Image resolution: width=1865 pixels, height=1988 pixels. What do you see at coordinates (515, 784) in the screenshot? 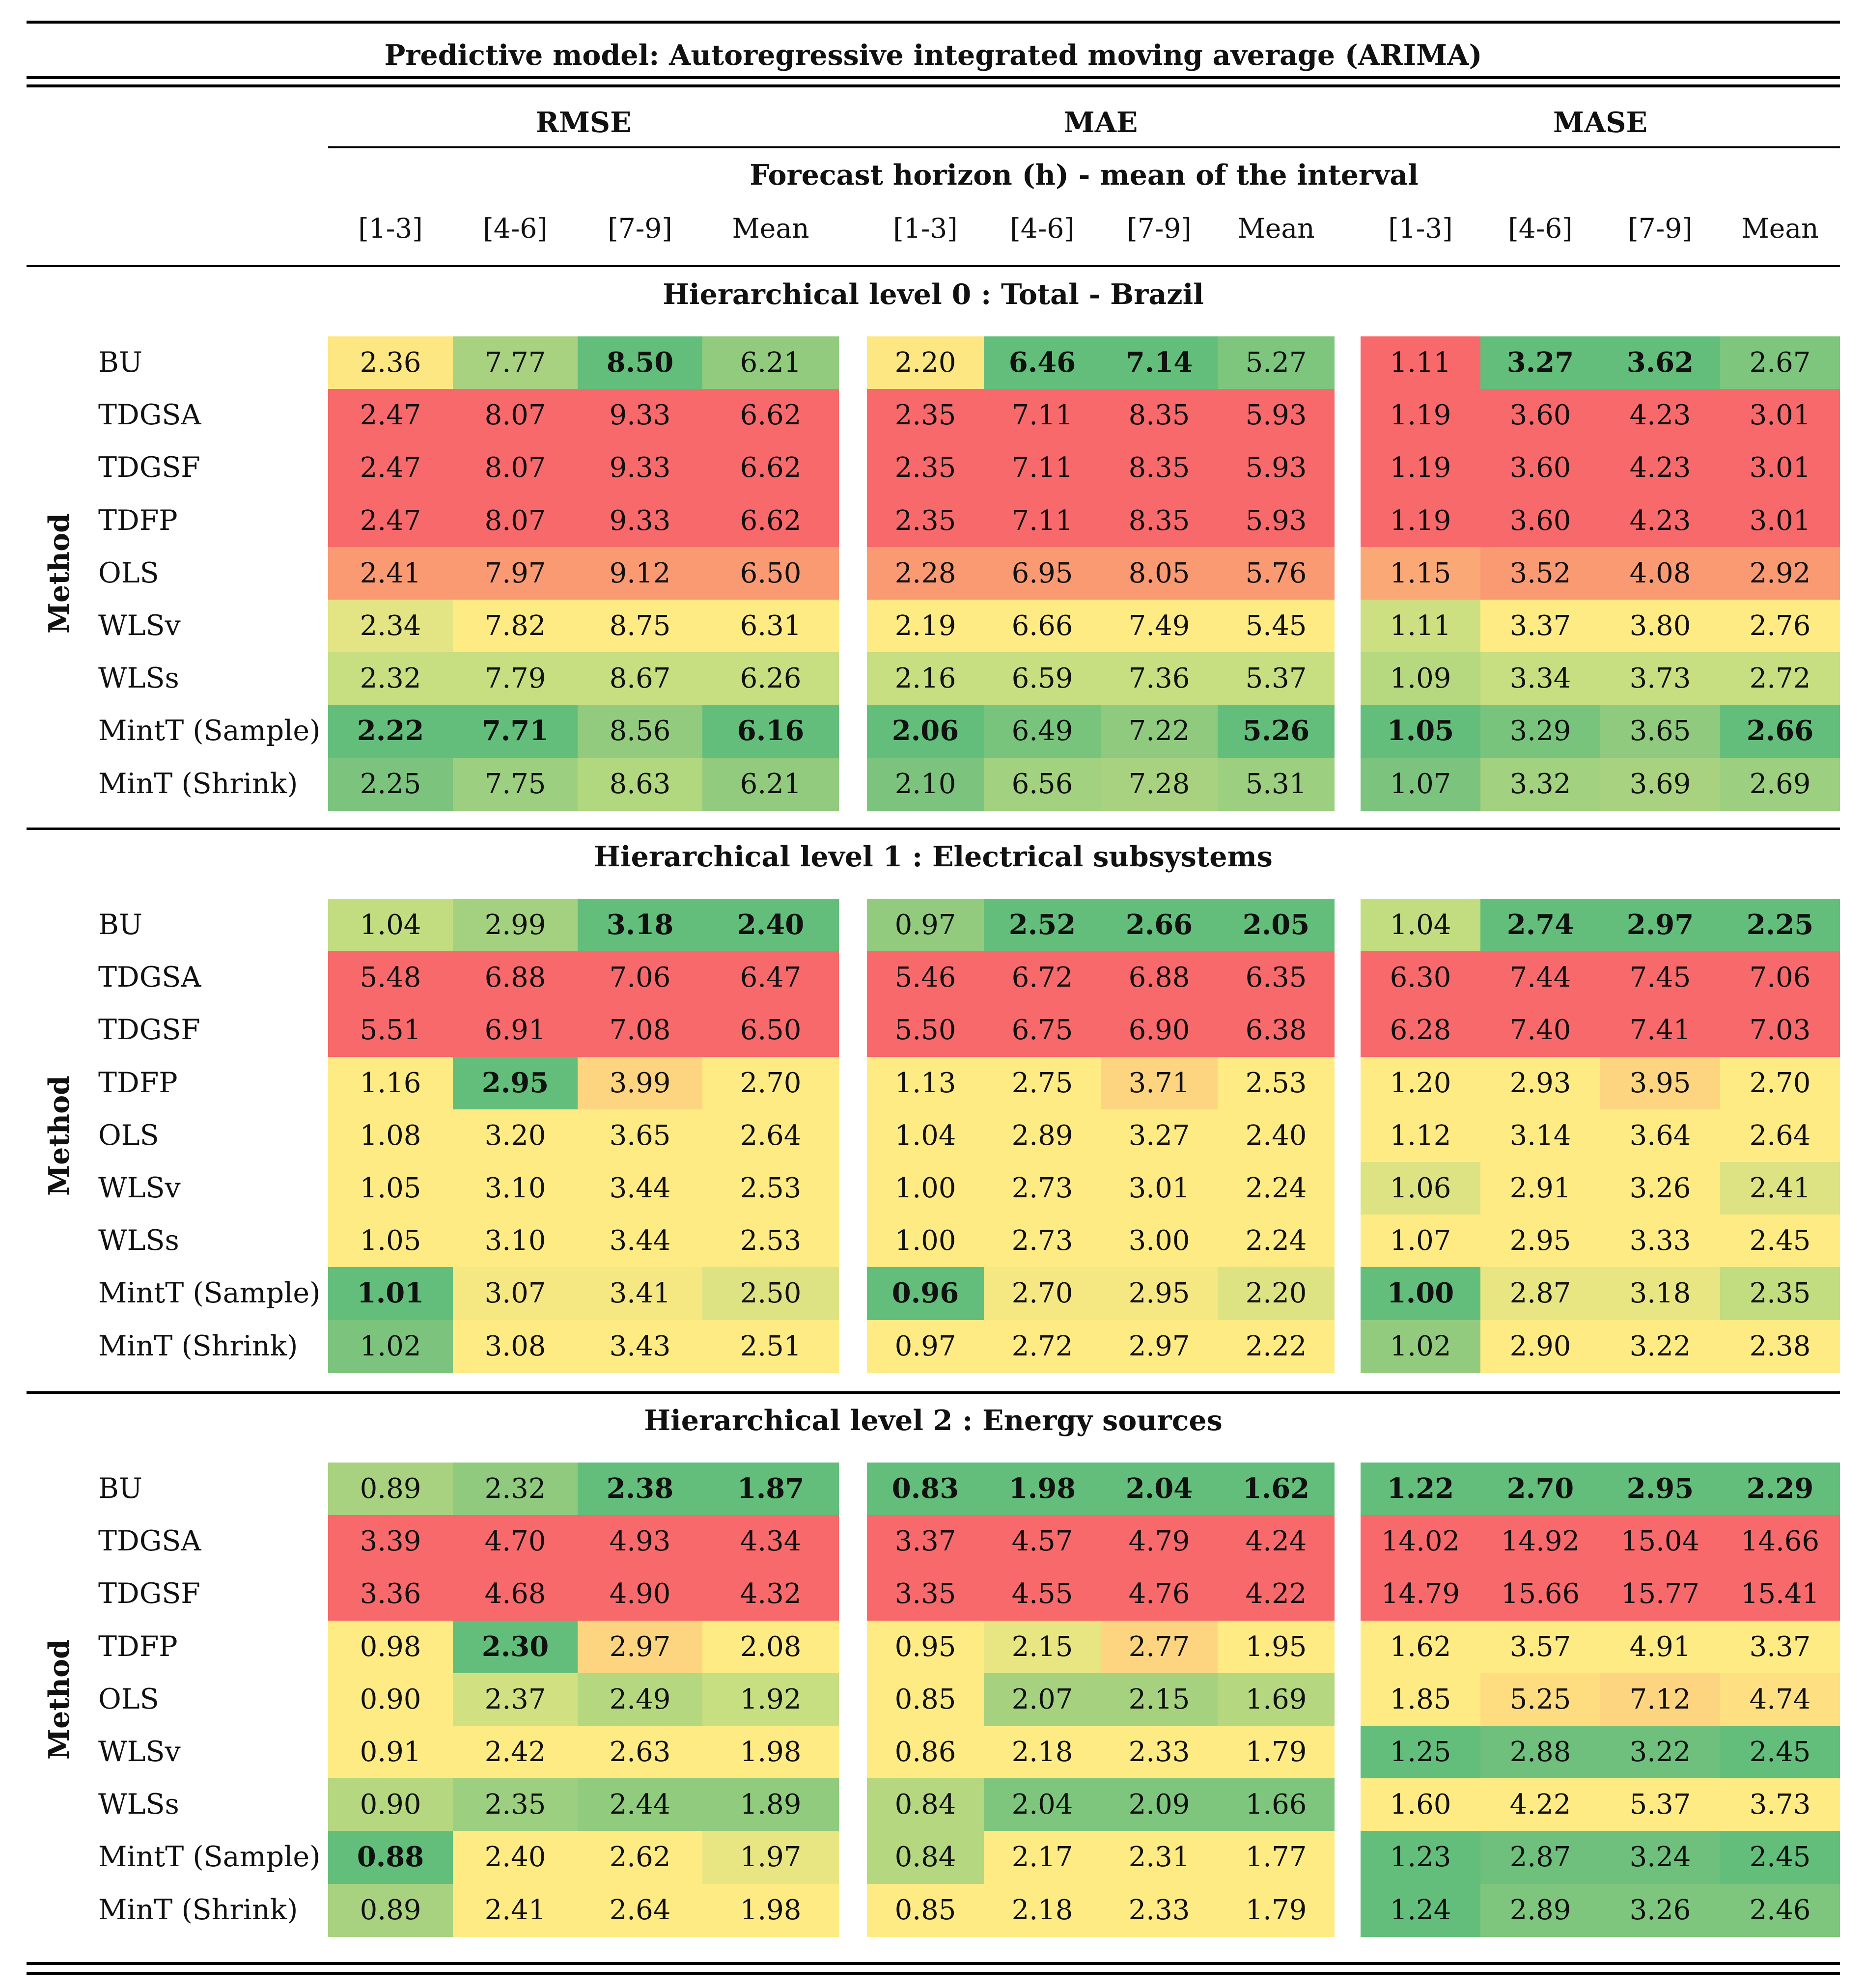
I see `value-cell: 7.75` at bounding box center [515, 784].